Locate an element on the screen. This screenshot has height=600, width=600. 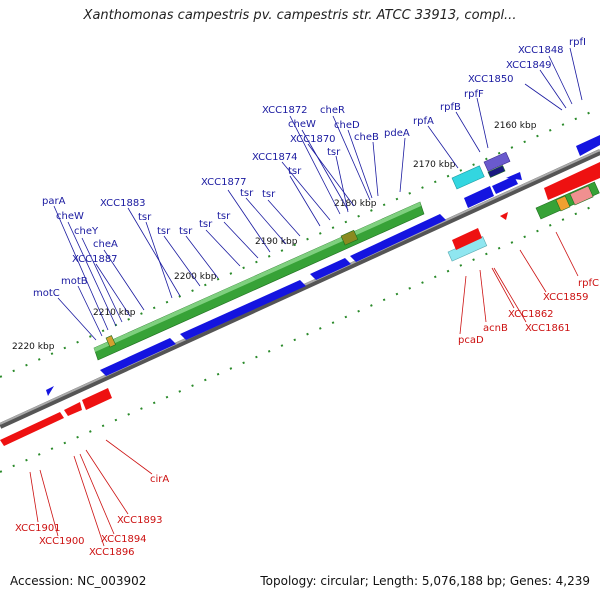
gene-label: XCC1874 is located at coordinates (275, 157).